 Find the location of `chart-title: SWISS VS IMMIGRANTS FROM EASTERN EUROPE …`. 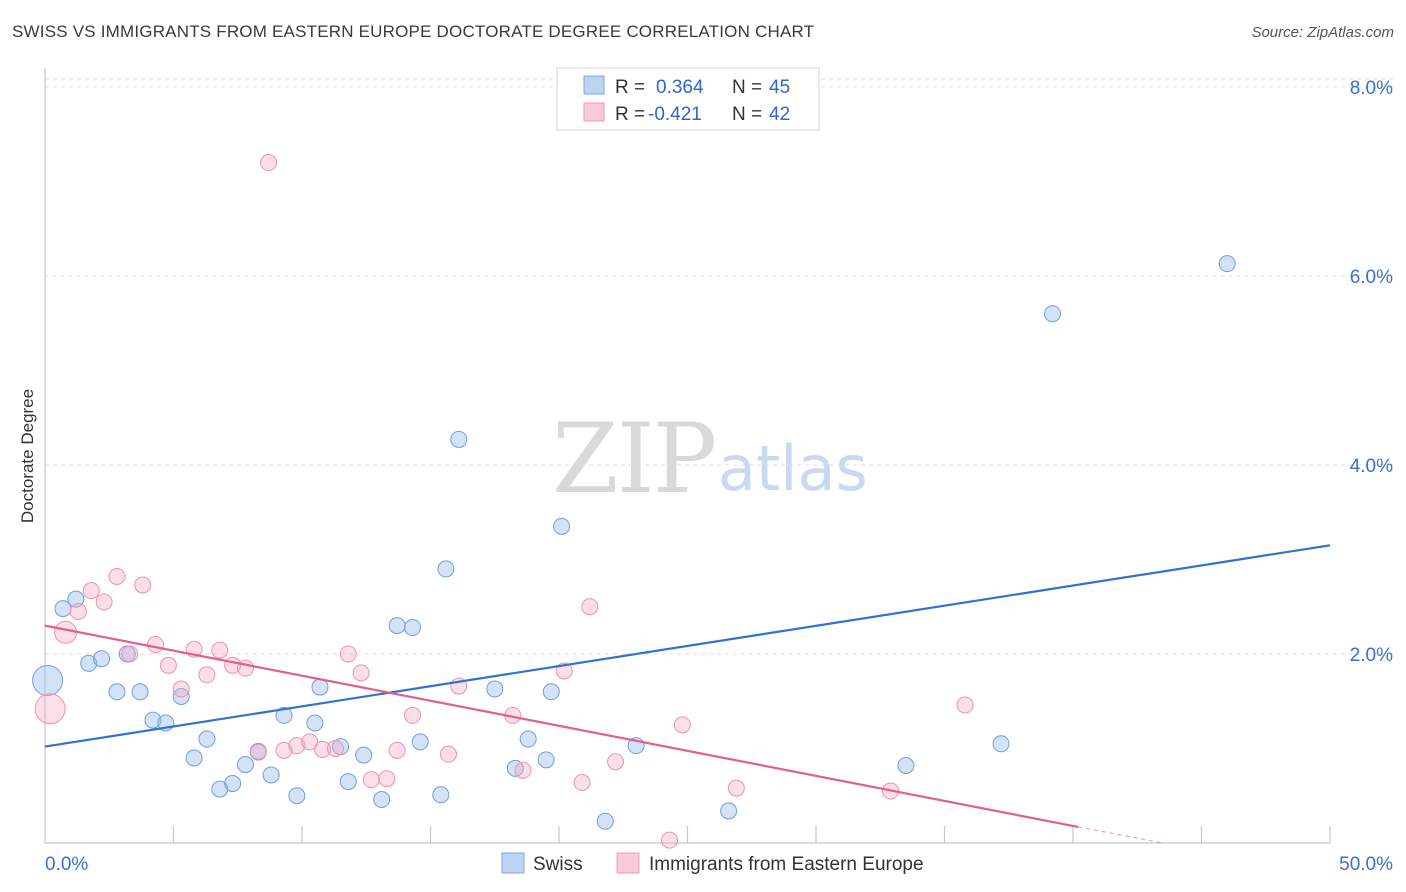

chart-title: SWISS VS IMMIGRANTS FROM EASTERN EUROPE … is located at coordinates (413, 31).